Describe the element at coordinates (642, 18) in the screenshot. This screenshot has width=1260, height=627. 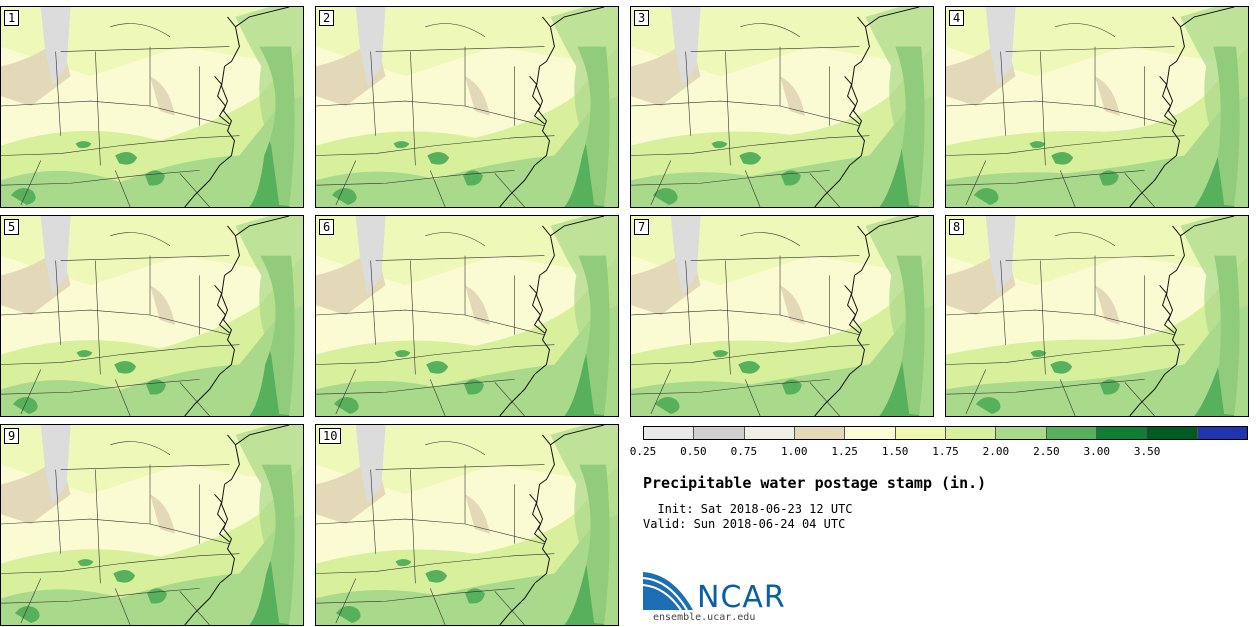
I see `stamp-number-label: 3` at that location.